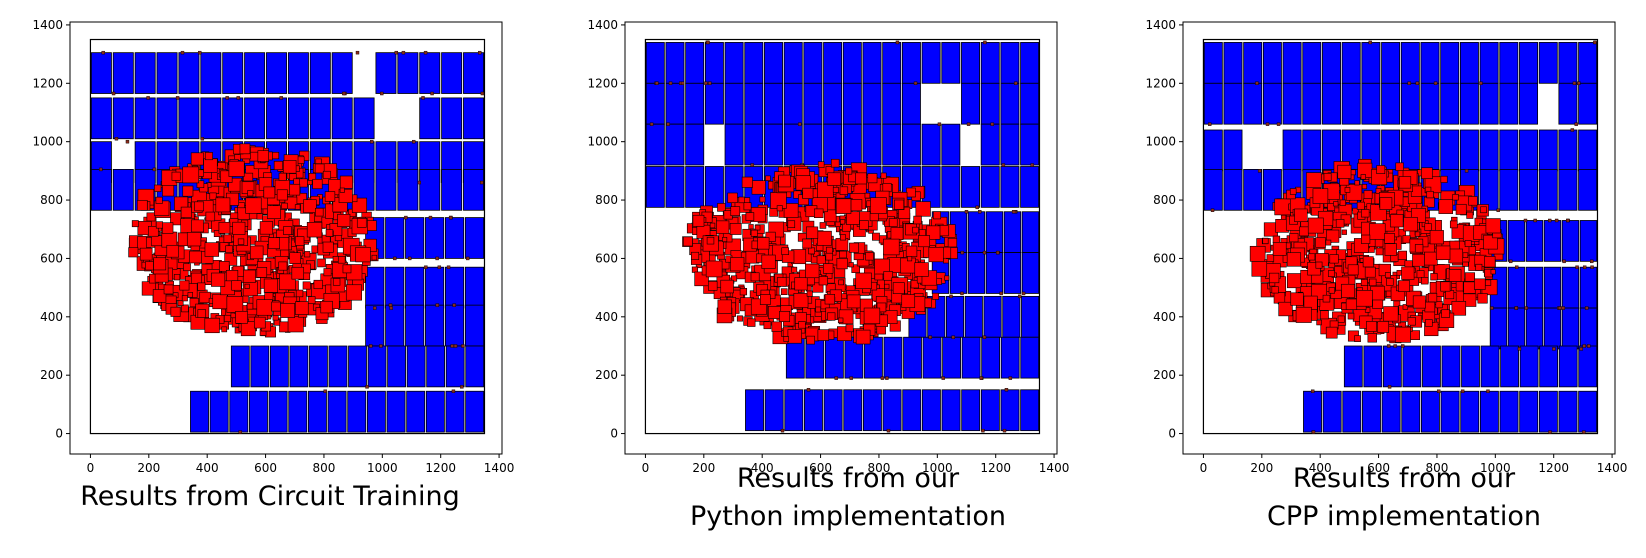 The image size is (1646, 558). What do you see at coordinates (762, 468) in the screenshot?
I see `x-tick-label: 400` at bounding box center [762, 468].